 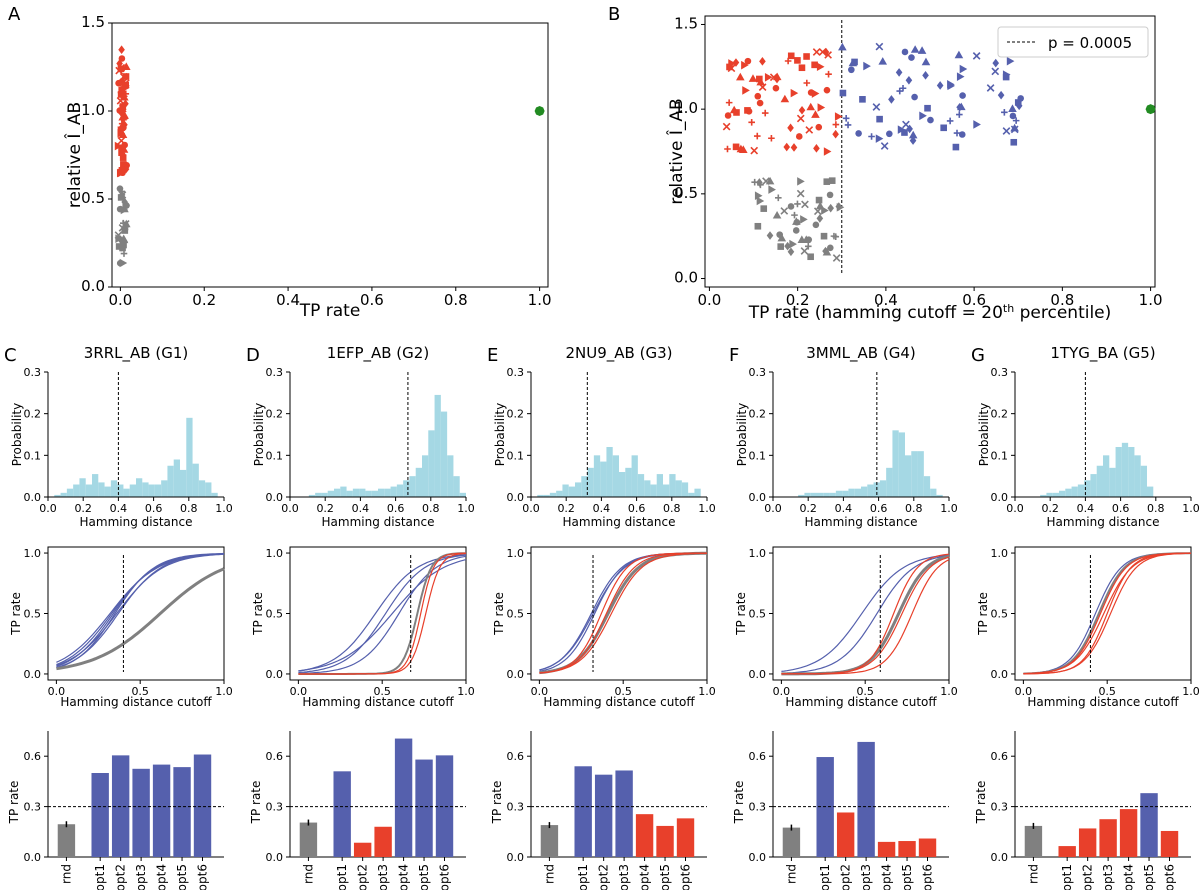 I want to click on hist-xtick-label: 1.0, so click(x=466, y=508).